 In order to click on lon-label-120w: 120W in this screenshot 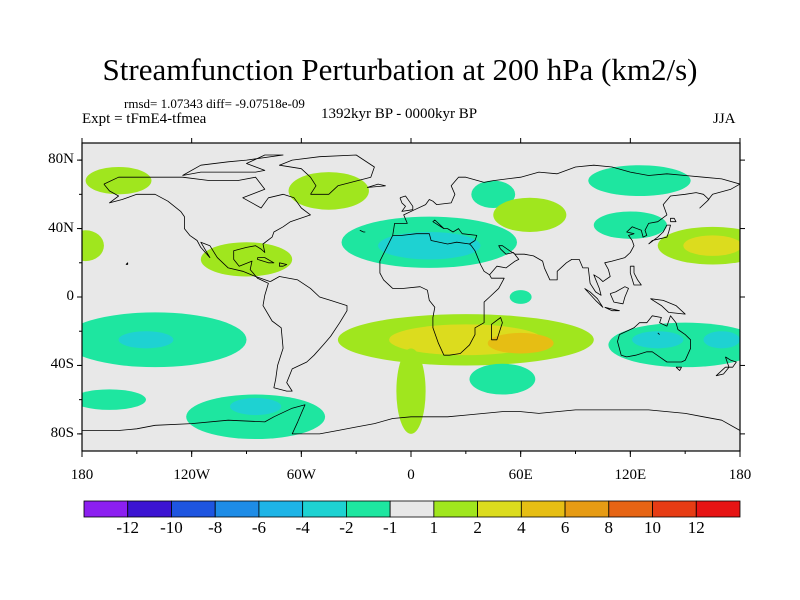, I will do `click(191, 475)`.